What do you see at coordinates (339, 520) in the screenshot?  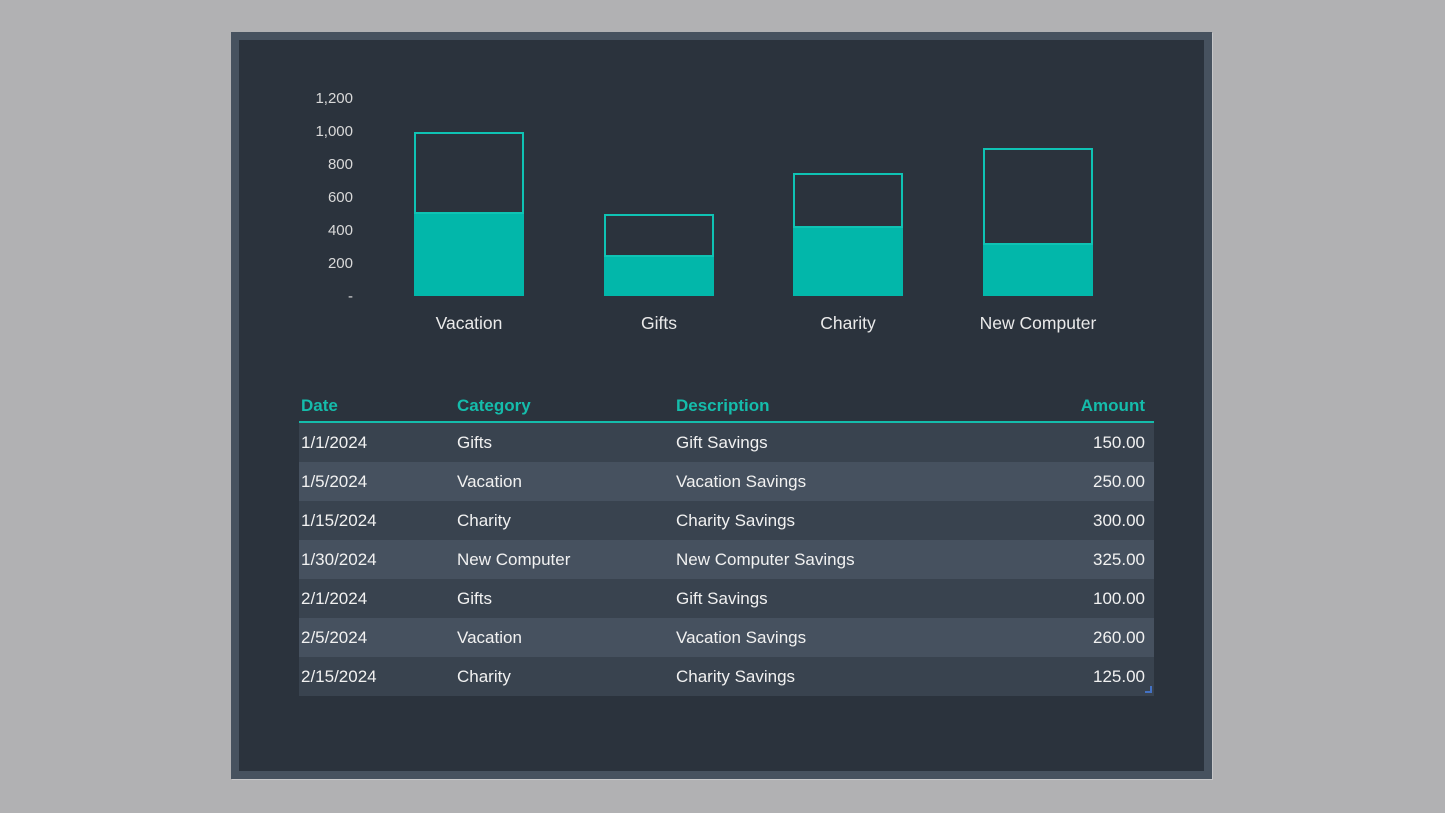 I see `table-cell: 1/15/2024` at bounding box center [339, 520].